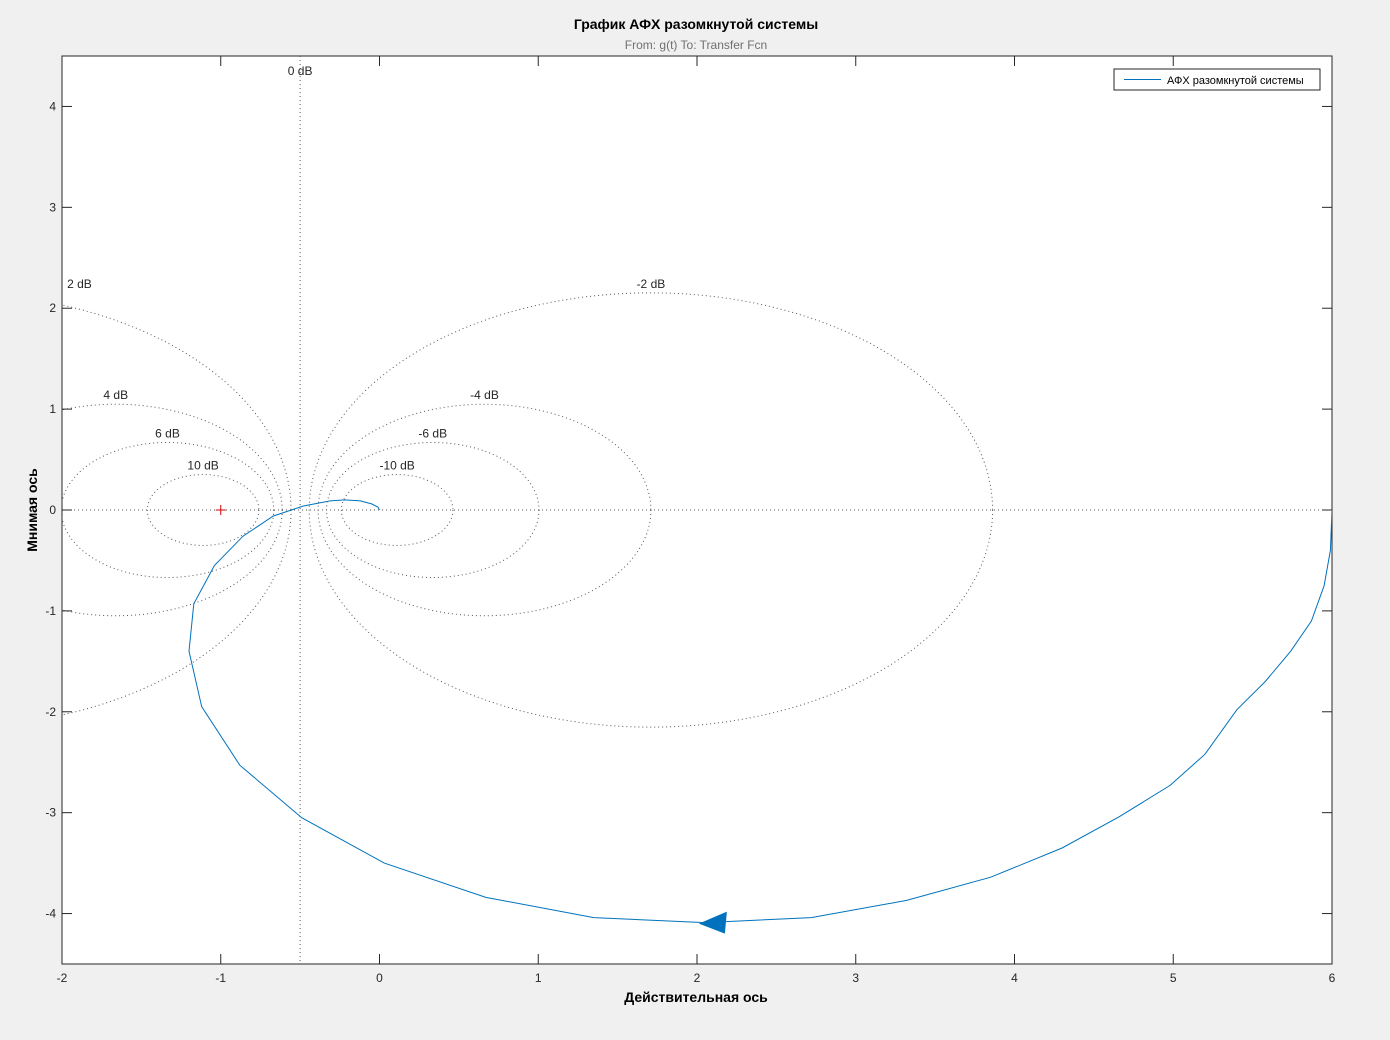  What do you see at coordinates (696, 45) in the screenshot?
I see `chart-subtitle: From: g(t) To: Transfer Fcn` at bounding box center [696, 45].